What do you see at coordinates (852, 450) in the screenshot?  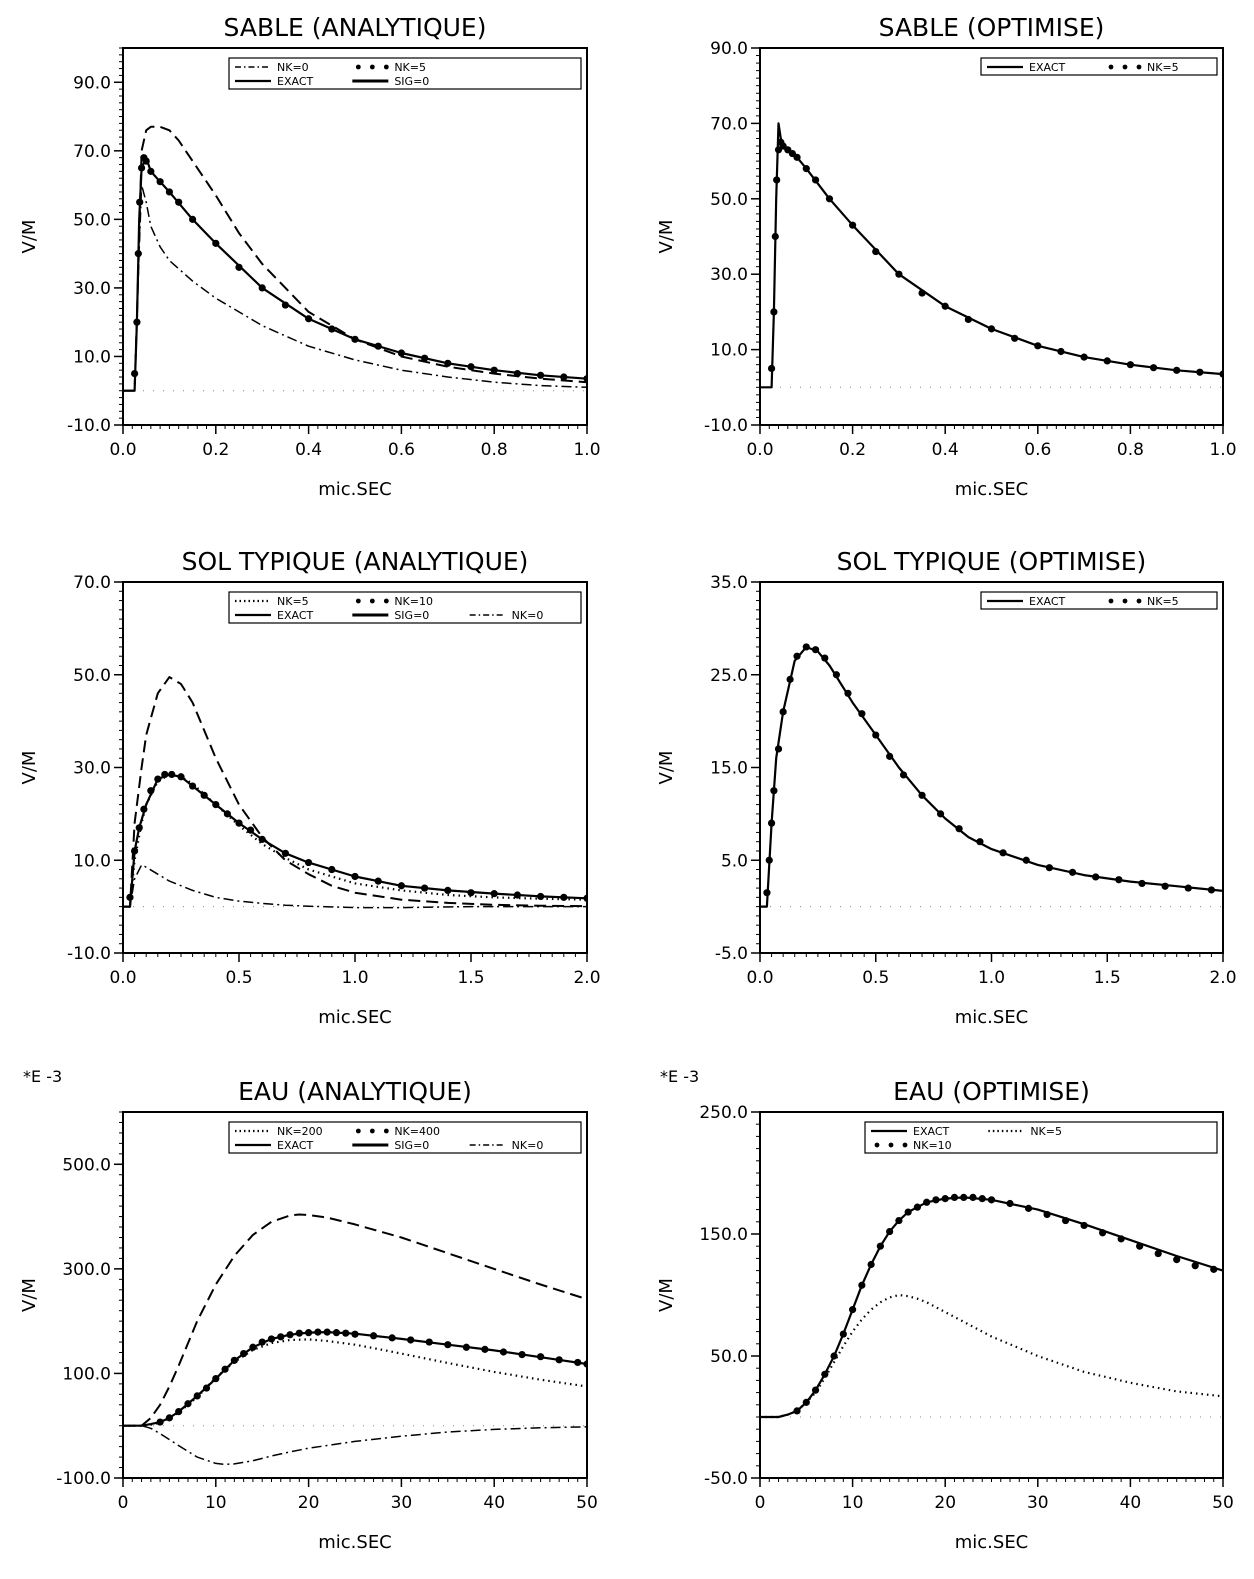 I see `x-tick-label: 0.2` at bounding box center [852, 450].